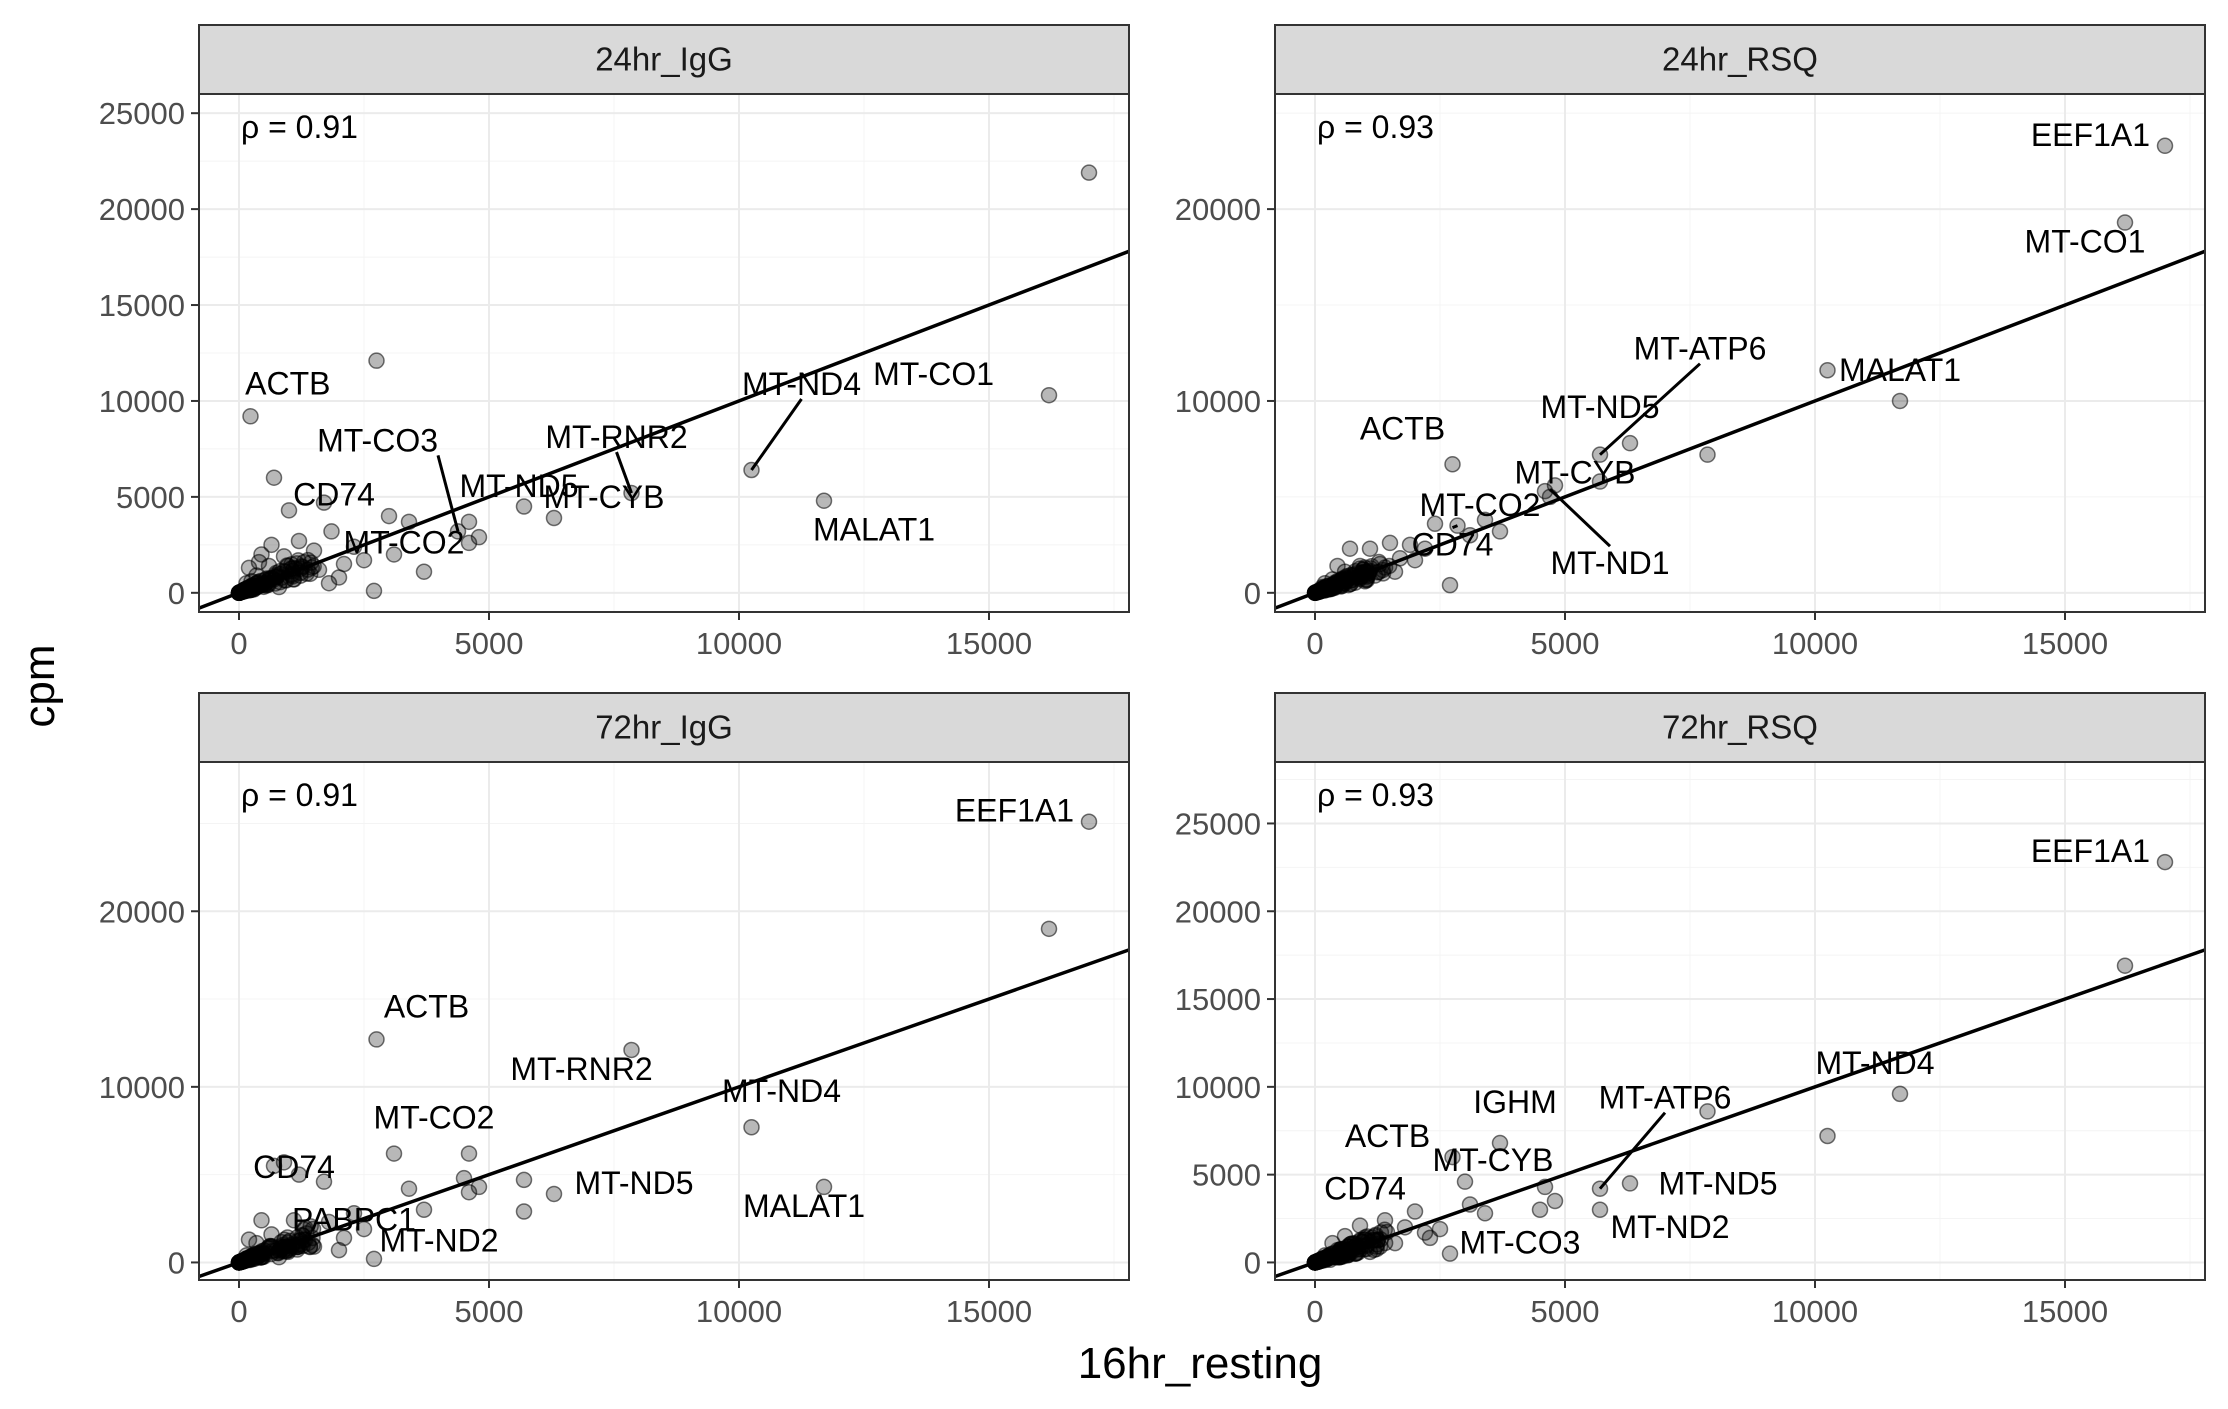 The width and height of the screenshot is (2228, 1409). What do you see at coordinates (1218, 823) in the screenshot?
I see `y-tick-label: 25000` at bounding box center [1218, 823].